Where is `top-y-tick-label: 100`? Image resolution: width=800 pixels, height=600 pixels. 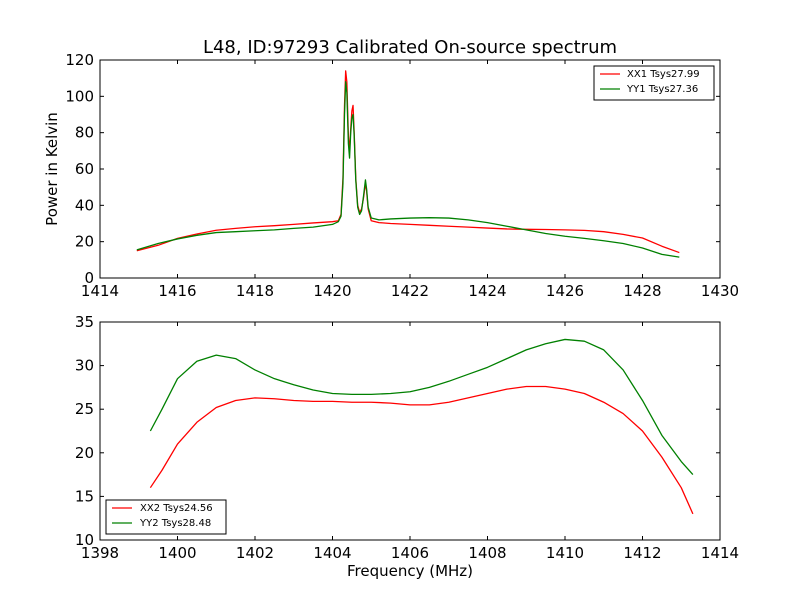 top-y-tick-label: 100 is located at coordinates (79, 96).